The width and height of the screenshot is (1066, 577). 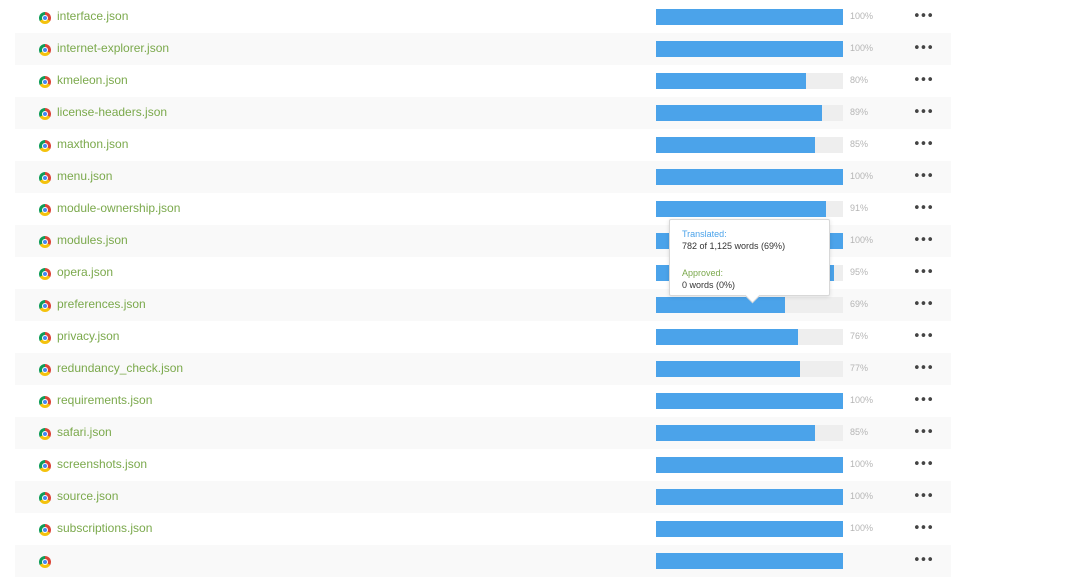 What do you see at coordinates (483, 529) in the screenshot?
I see `file-row: subscriptions.json 100% •••` at bounding box center [483, 529].